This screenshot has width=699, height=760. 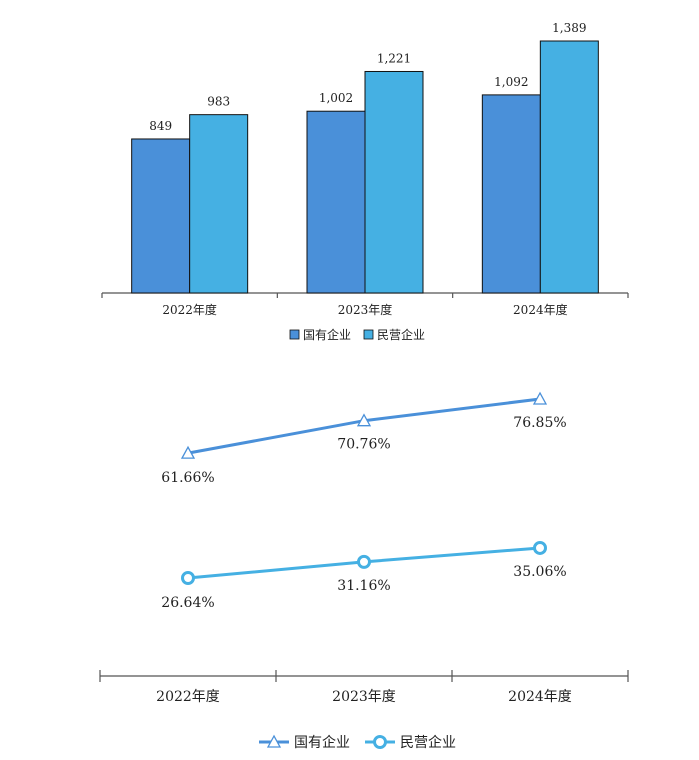 What do you see at coordinates (187, 478) in the screenshot?
I see `line-data-label: 61.66%` at bounding box center [187, 478].